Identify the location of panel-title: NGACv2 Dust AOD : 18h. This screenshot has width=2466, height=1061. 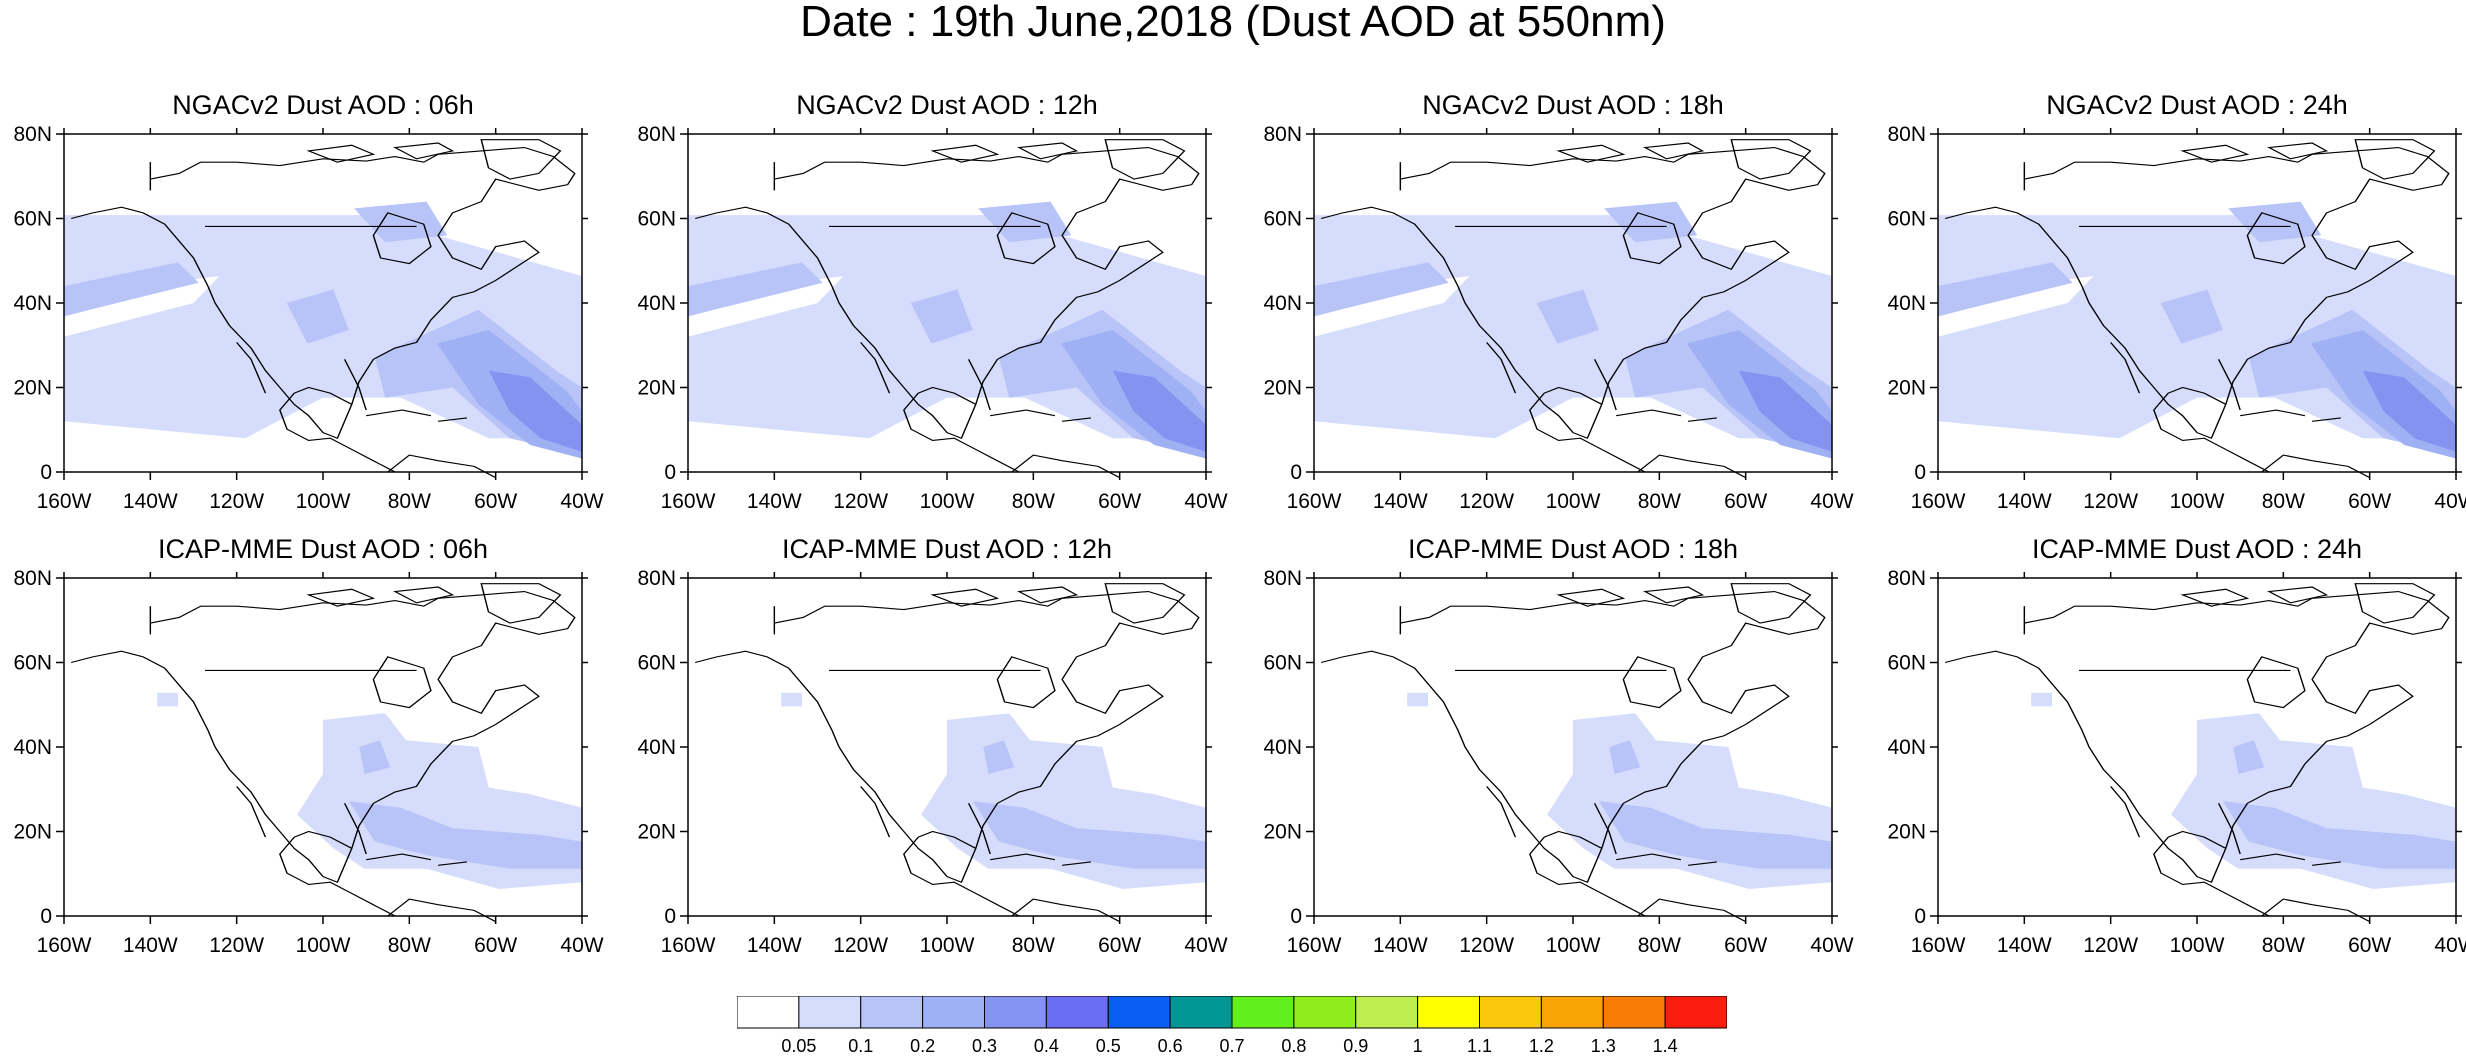
(1573, 105).